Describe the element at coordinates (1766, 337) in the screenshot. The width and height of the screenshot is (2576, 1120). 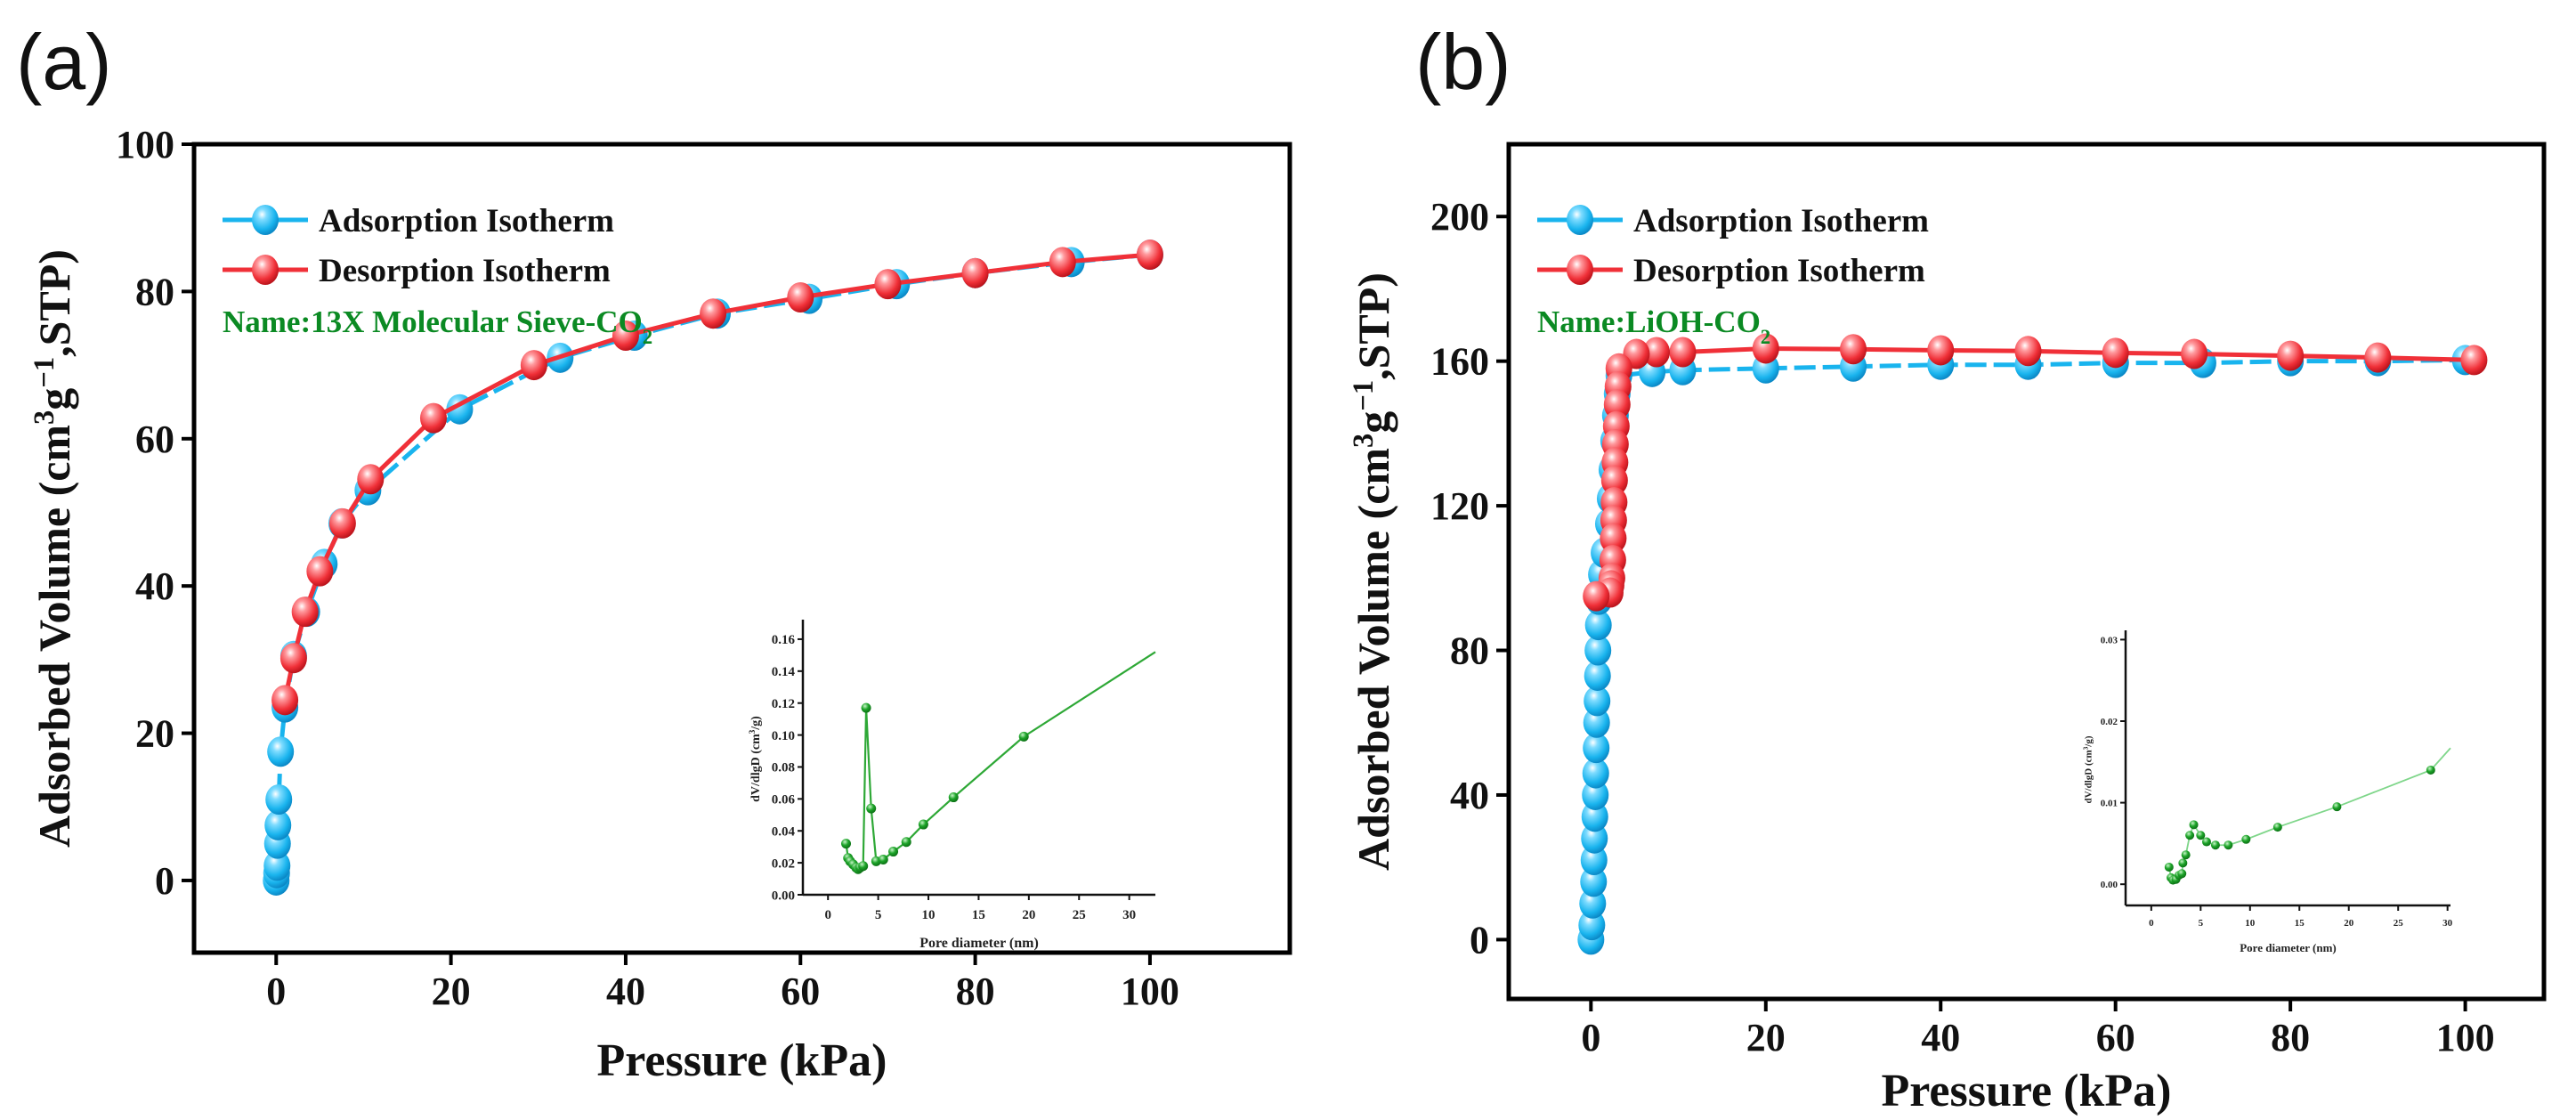
I see `subscript: 2` at that location.